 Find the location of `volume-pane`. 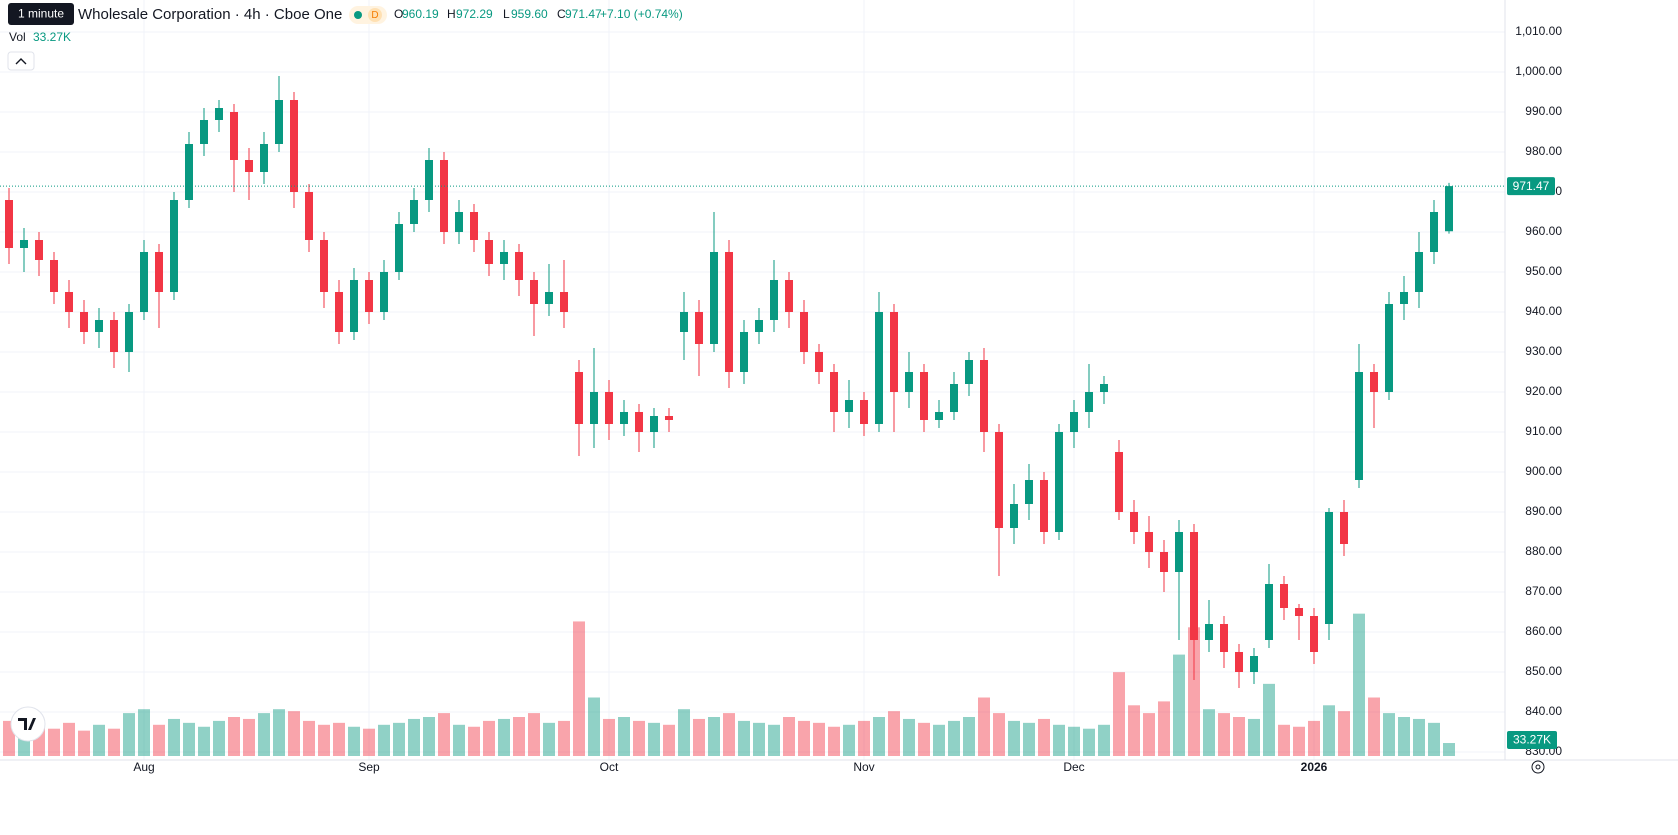

volume-pane is located at coordinates (729, 684).